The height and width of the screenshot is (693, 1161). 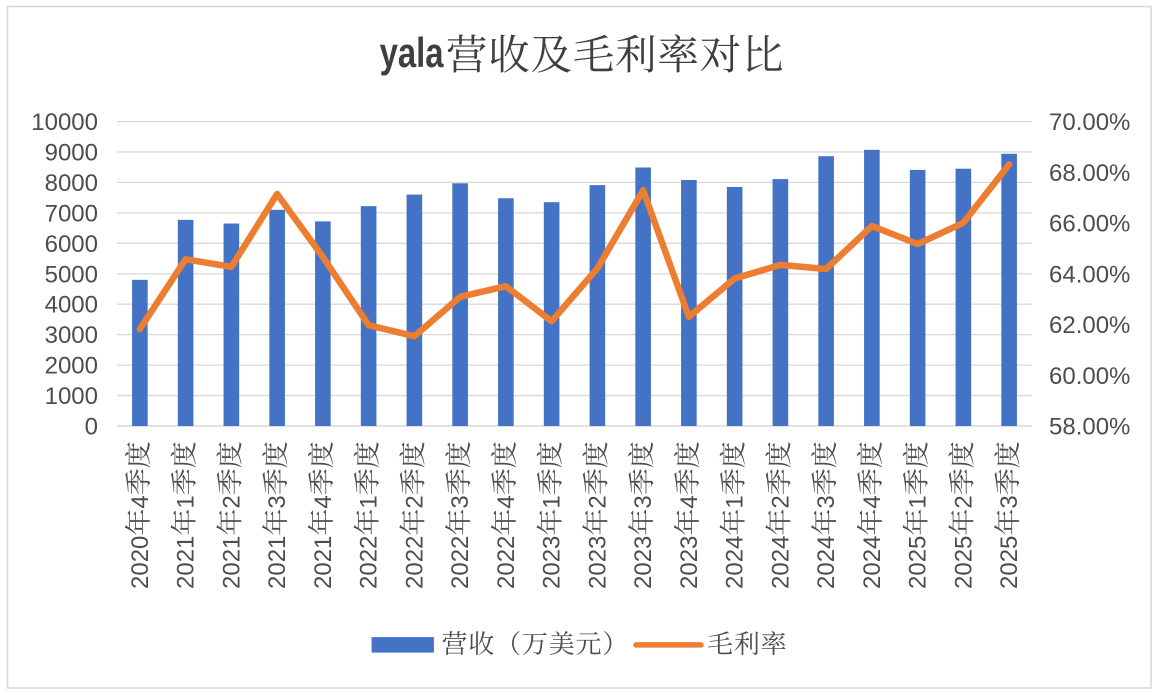 What do you see at coordinates (1089, 122) in the screenshot?
I see `svg-text: 70.00%` at bounding box center [1089, 122].